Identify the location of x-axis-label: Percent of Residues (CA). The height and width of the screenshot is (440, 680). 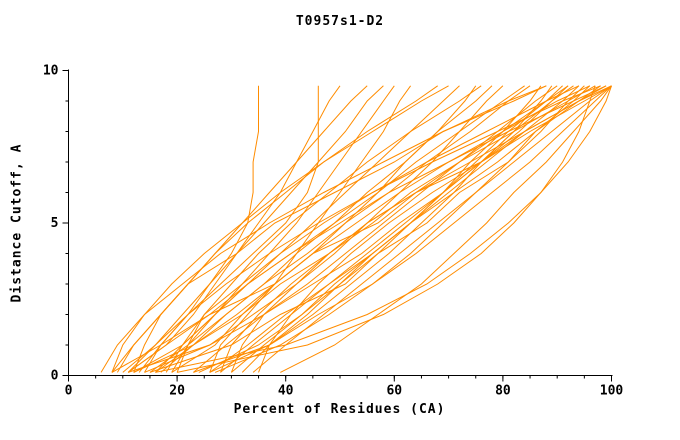
(339, 409).